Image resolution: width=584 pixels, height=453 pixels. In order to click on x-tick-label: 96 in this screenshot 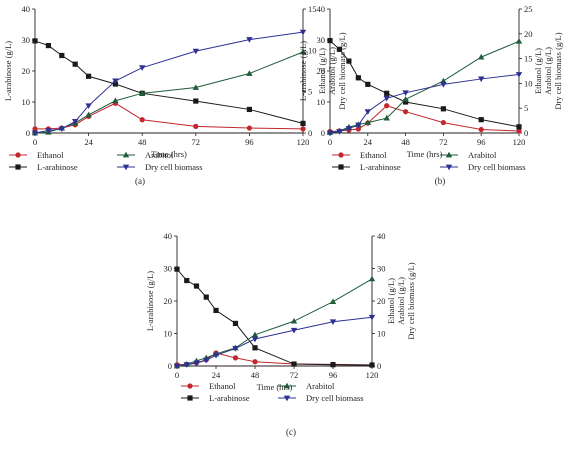, I will do `click(481, 142)`.